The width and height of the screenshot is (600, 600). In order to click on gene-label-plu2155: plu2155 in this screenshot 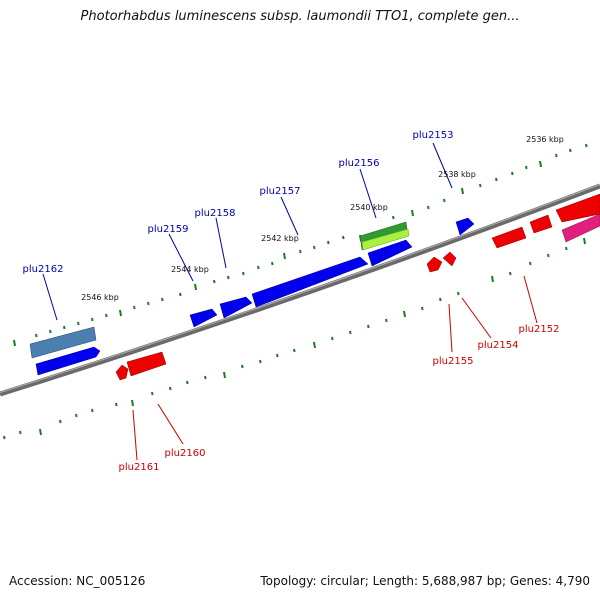, I will do `click(453, 361)`.